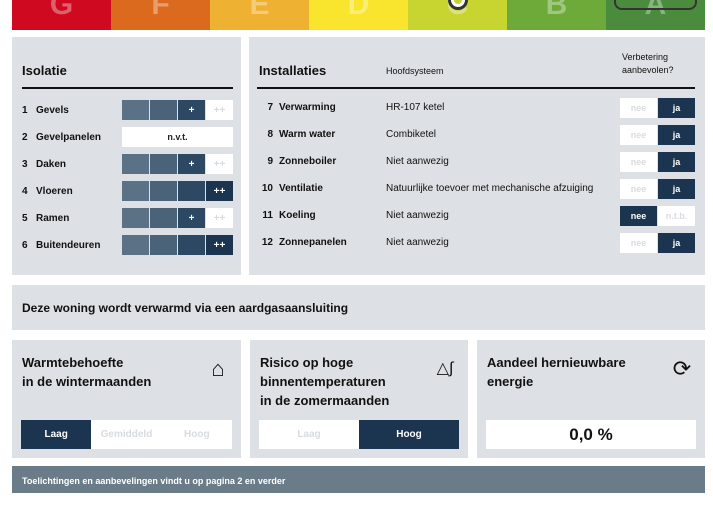 The height and width of the screenshot is (519, 713). I want to click on row-number: 5, so click(25, 218).